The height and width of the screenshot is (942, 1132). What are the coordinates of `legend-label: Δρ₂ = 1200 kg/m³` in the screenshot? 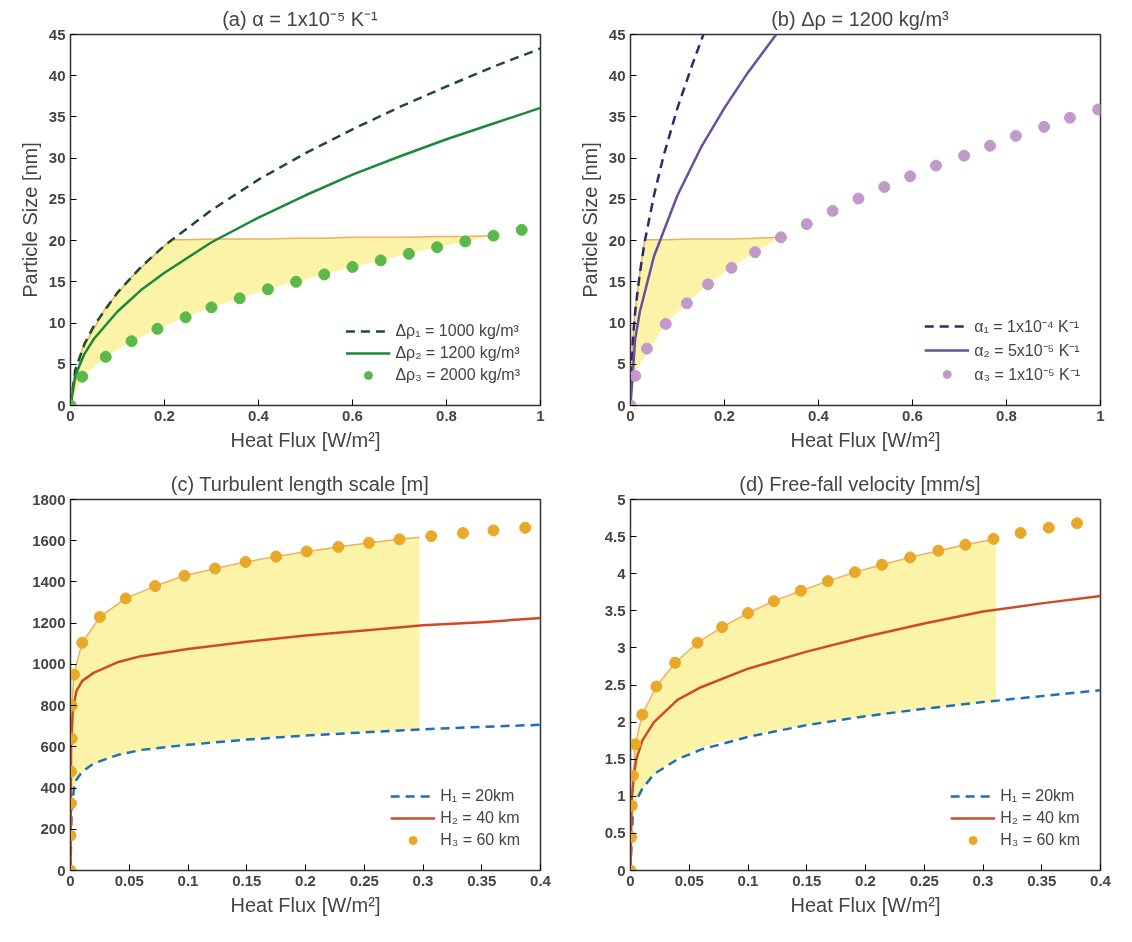 It's located at (457, 353).